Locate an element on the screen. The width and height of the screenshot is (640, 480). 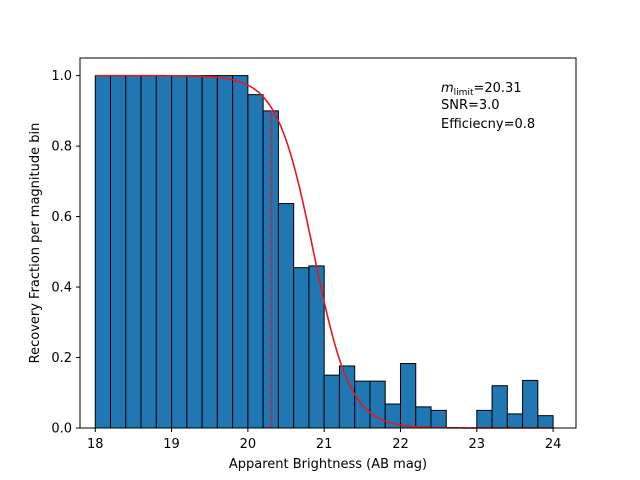
x-tick-label: 19 is located at coordinates (171, 444).